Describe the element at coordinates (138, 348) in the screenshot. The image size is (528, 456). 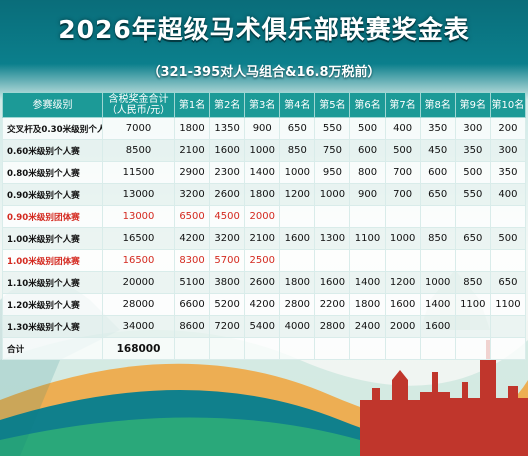
I see `grand-total: 168000` at that location.